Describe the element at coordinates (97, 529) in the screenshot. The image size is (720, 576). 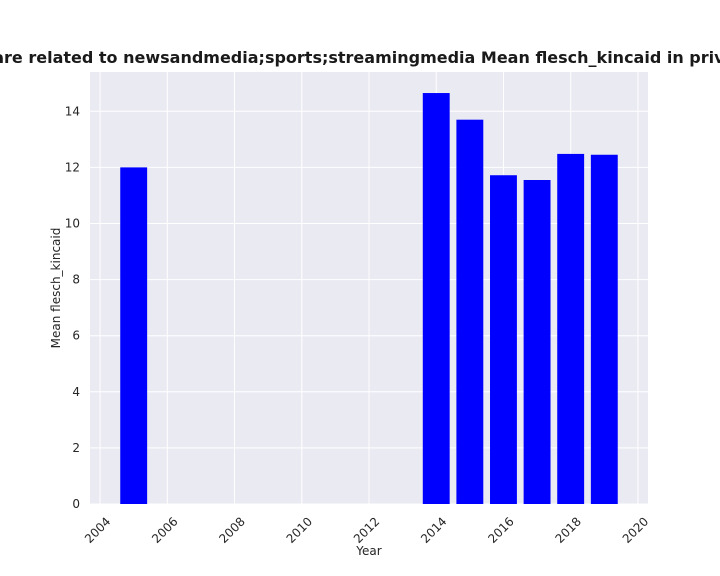
I see `x-tick-label: 2004` at that location.